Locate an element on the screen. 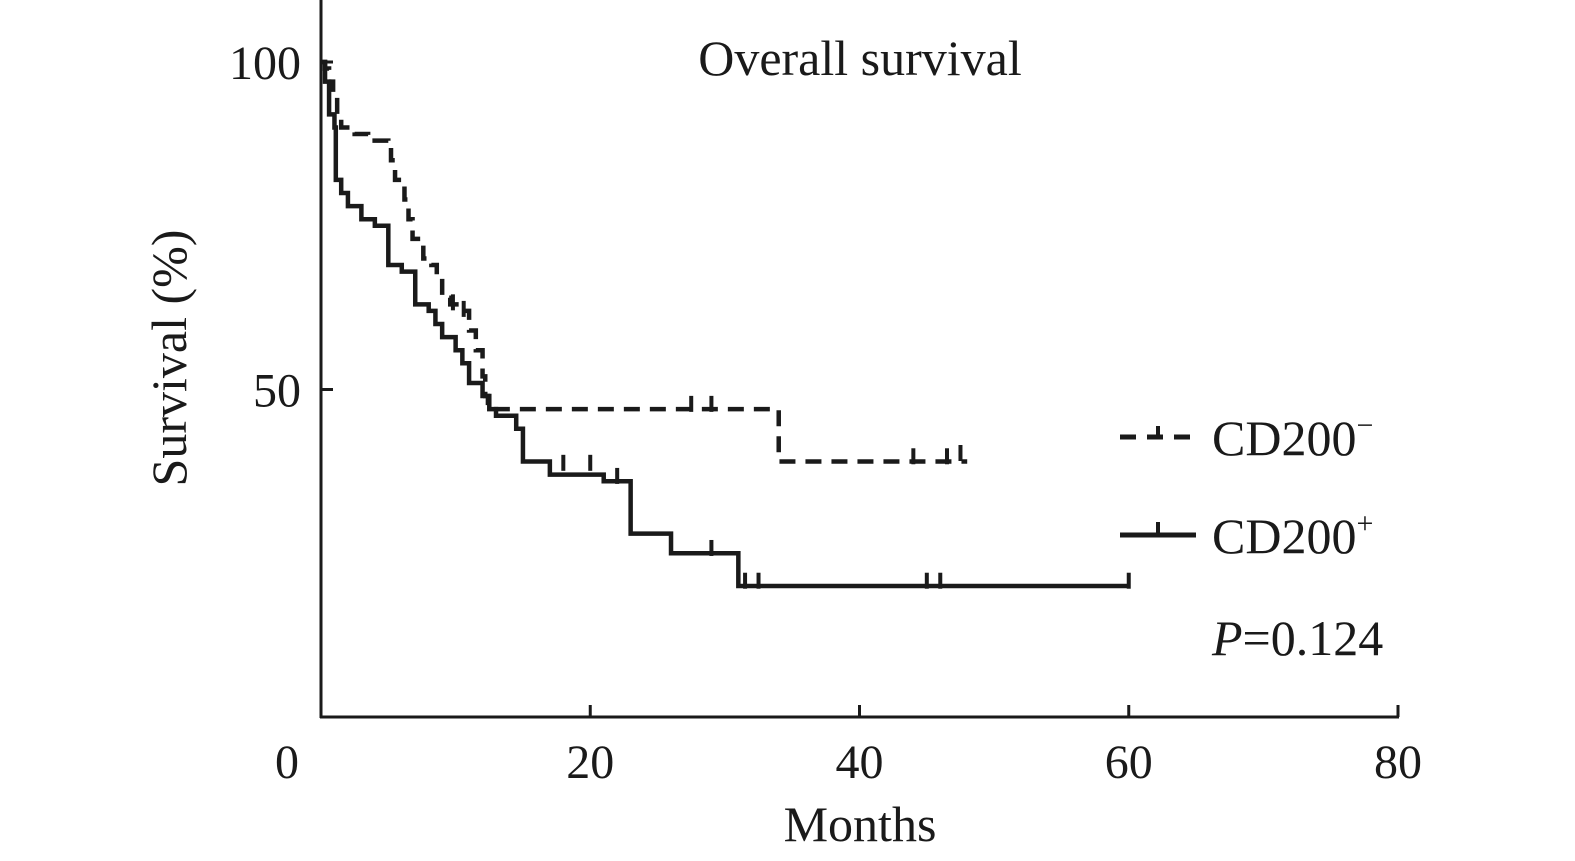 This screenshot has width=1575, height=861. y-axis-title: Survival (%) is located at coordinates (169, 358).